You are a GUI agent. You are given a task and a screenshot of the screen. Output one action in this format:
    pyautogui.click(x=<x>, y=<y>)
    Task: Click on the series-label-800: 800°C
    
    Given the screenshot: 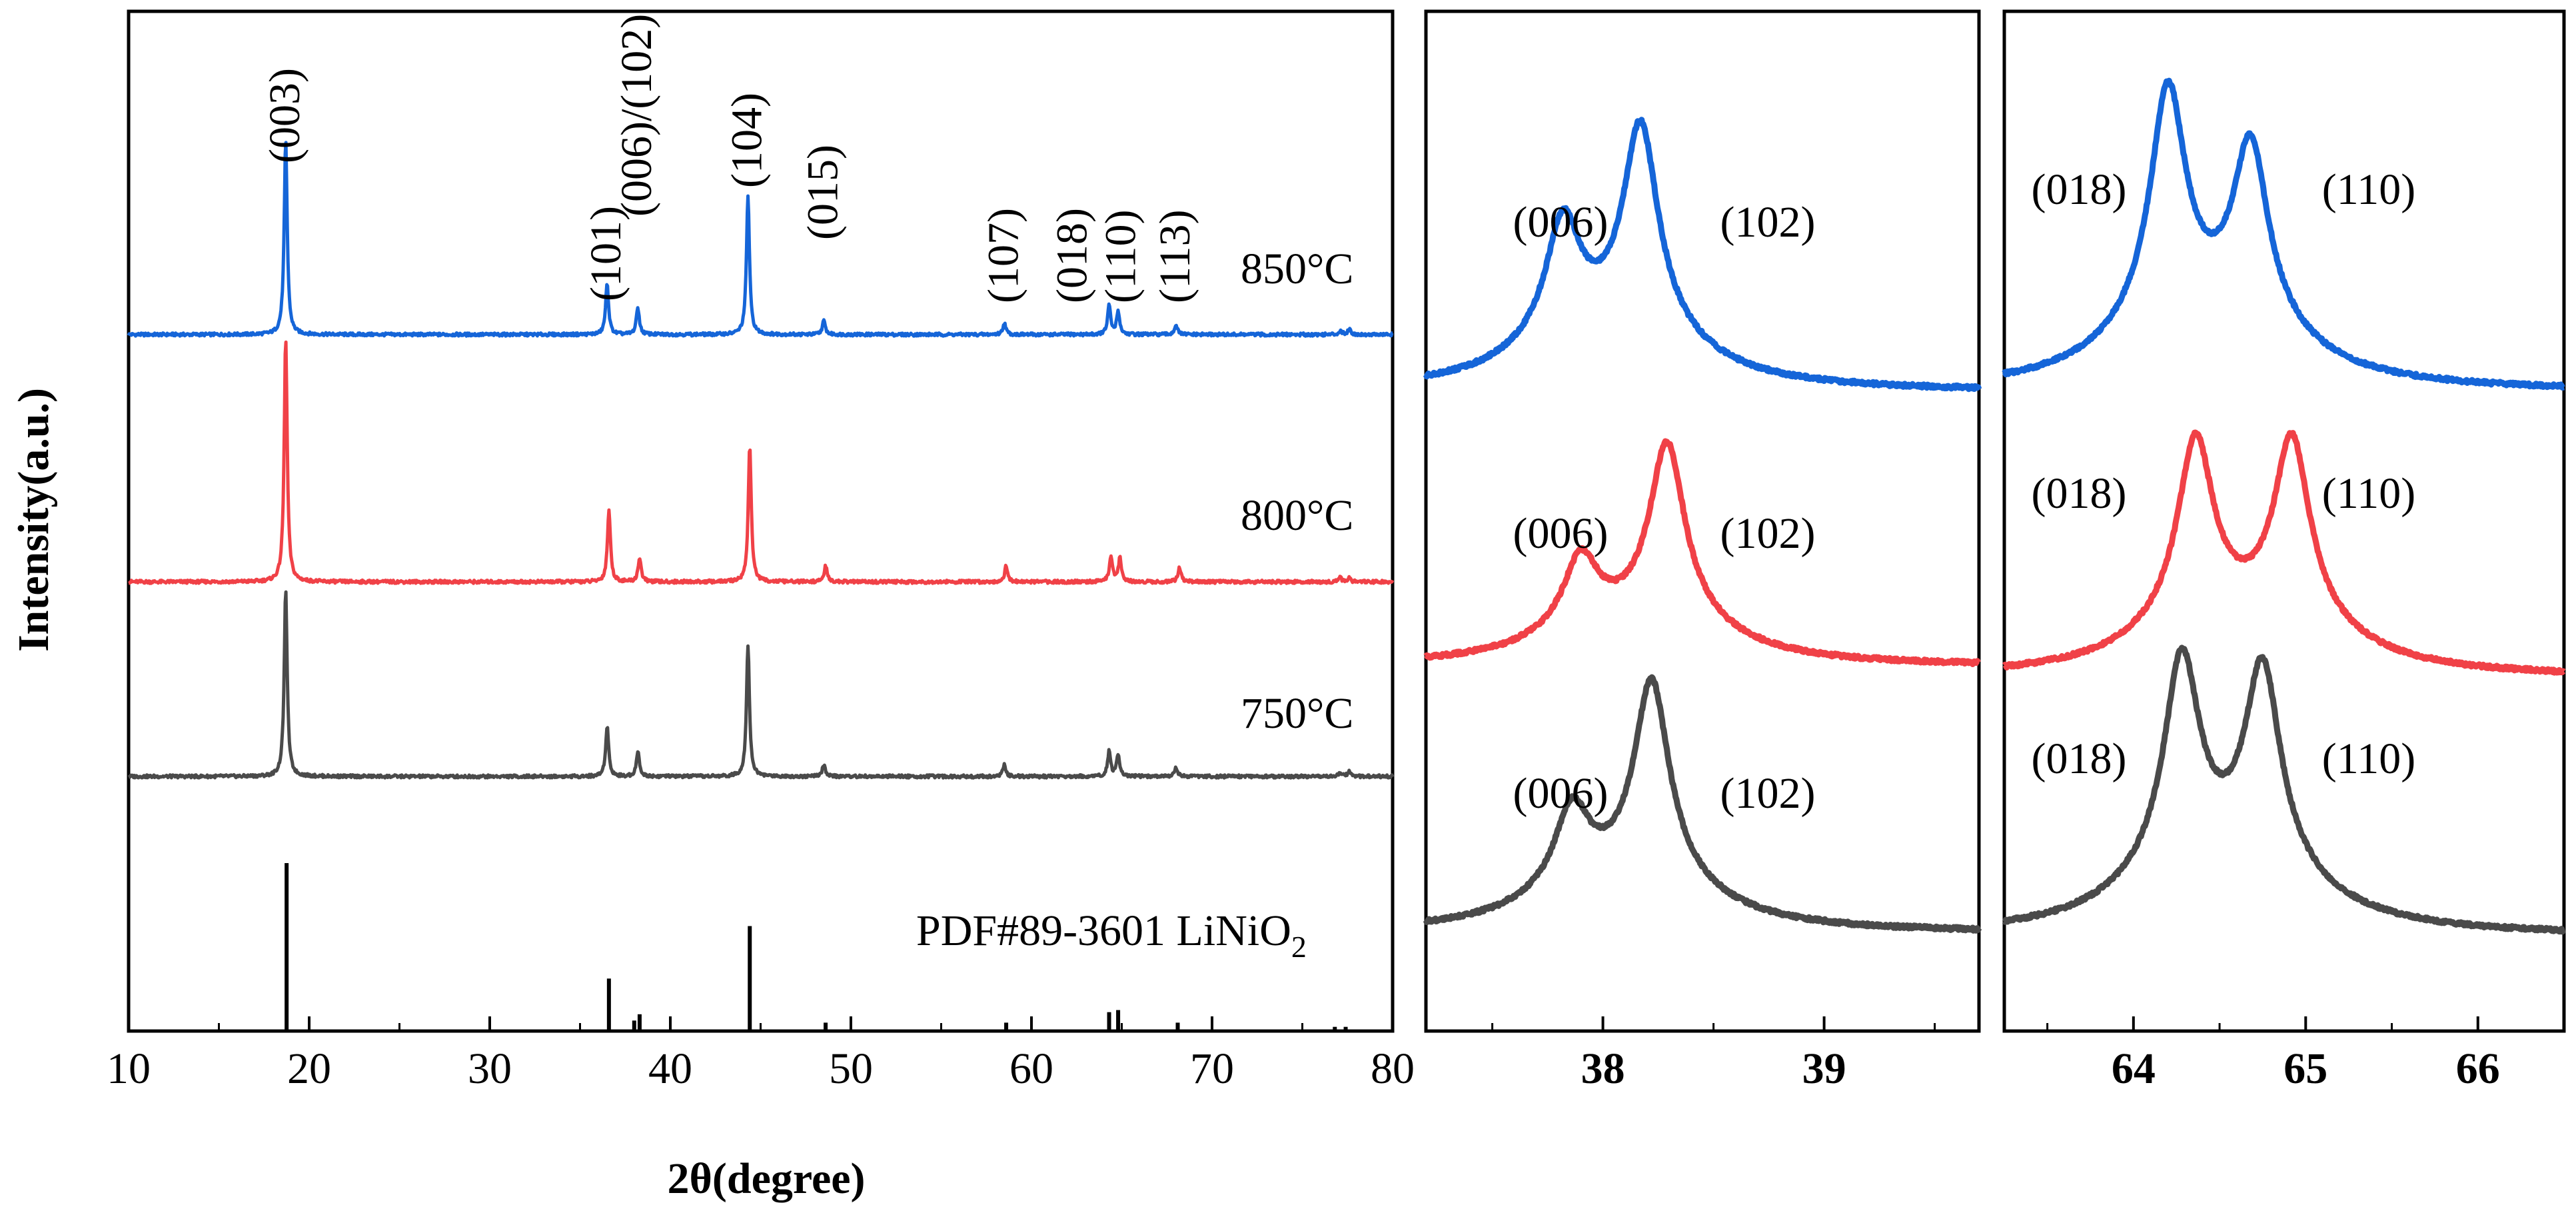 What is the action you would take?
    pyautogui.click(x=1297, y=515)
    